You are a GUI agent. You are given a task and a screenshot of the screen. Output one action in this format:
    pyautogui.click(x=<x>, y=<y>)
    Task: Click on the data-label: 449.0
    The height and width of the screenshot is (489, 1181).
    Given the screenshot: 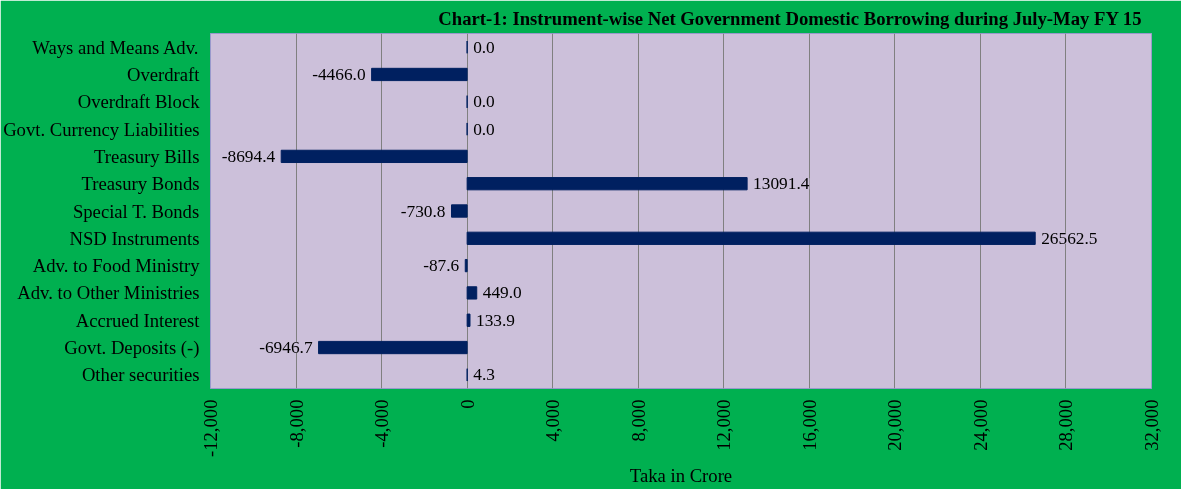 What is the action you would take?
    pyautogui.click(x=502, y=293)
    